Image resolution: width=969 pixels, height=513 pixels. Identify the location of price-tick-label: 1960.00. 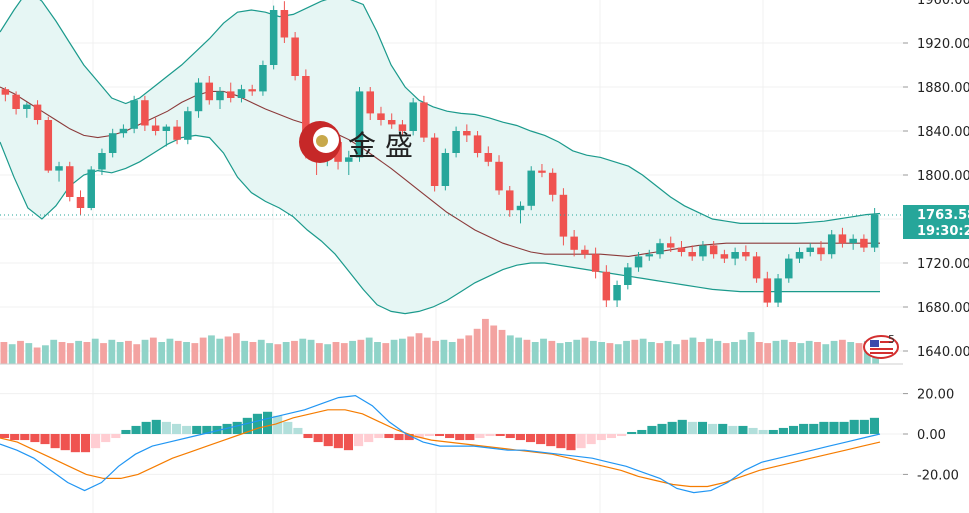
(943, 4).